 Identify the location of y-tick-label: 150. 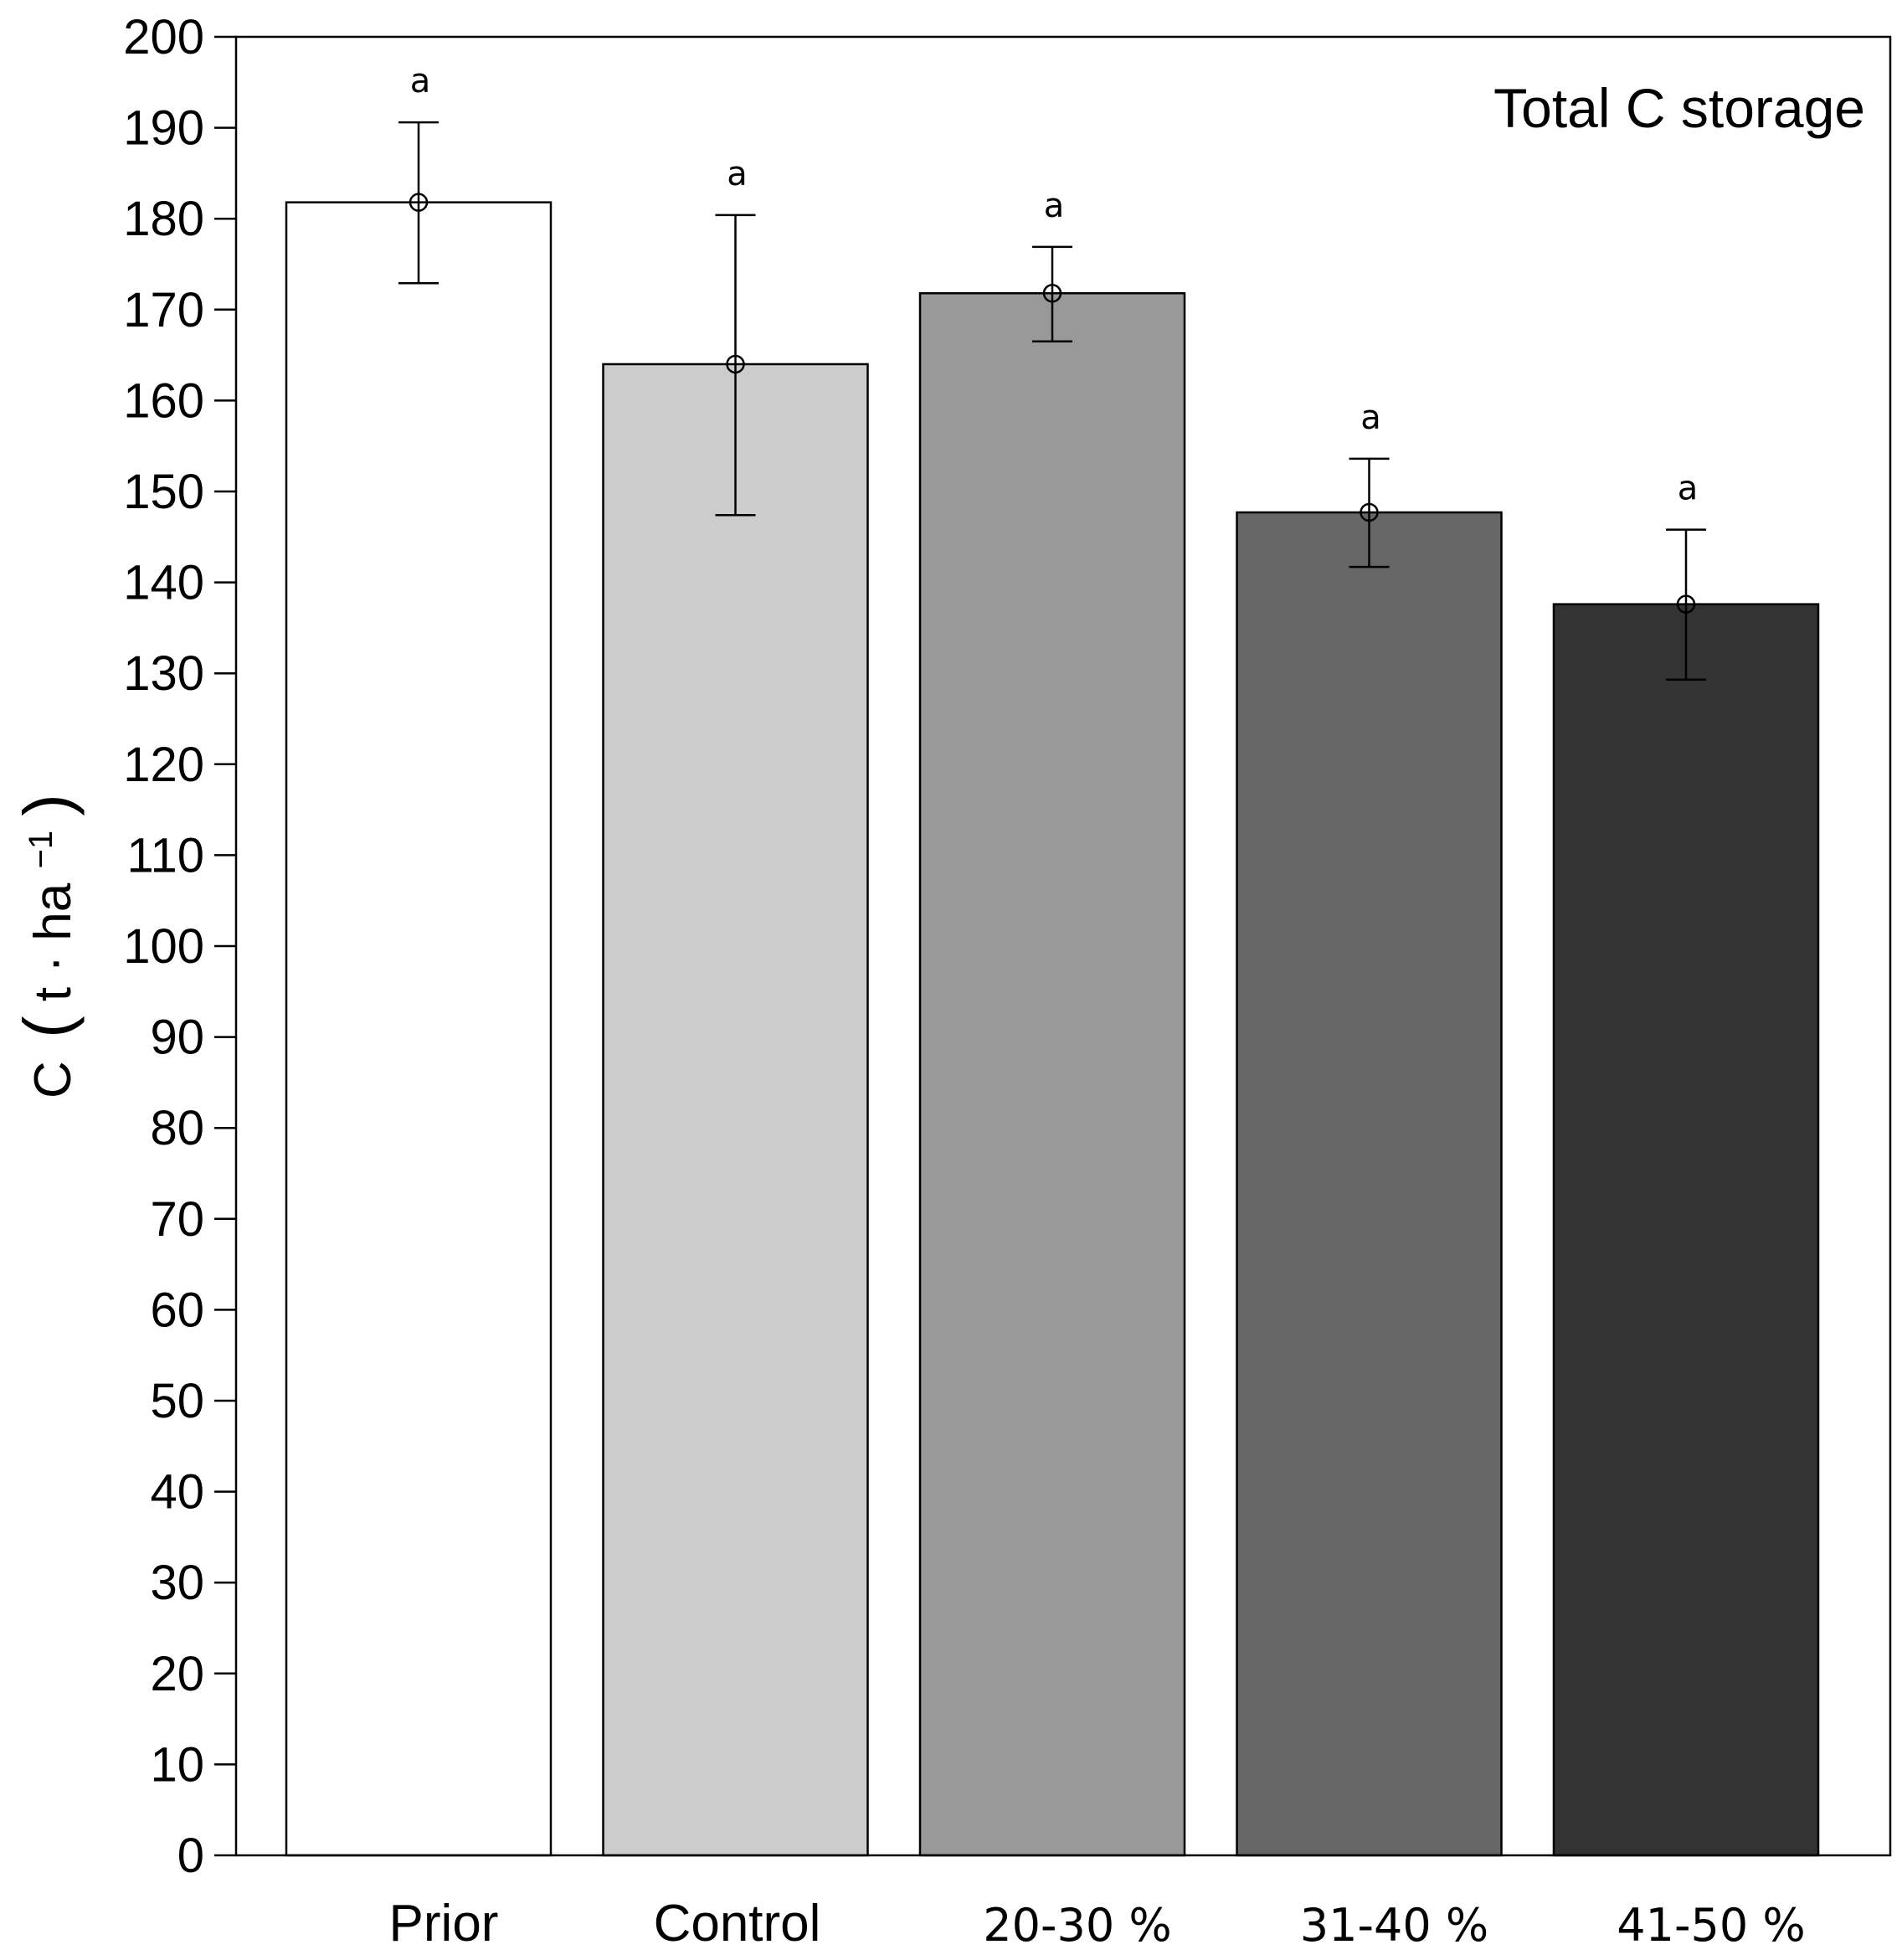
(163, 492).